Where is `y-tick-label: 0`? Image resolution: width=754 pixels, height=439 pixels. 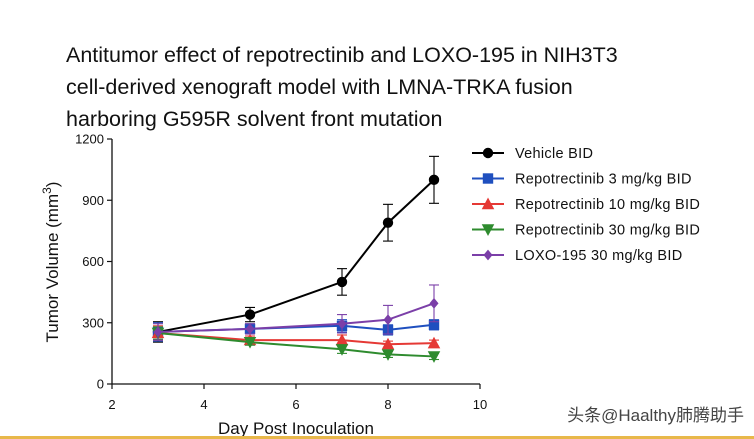 y-tick-label: 0 is located at coordinates (100, 384).